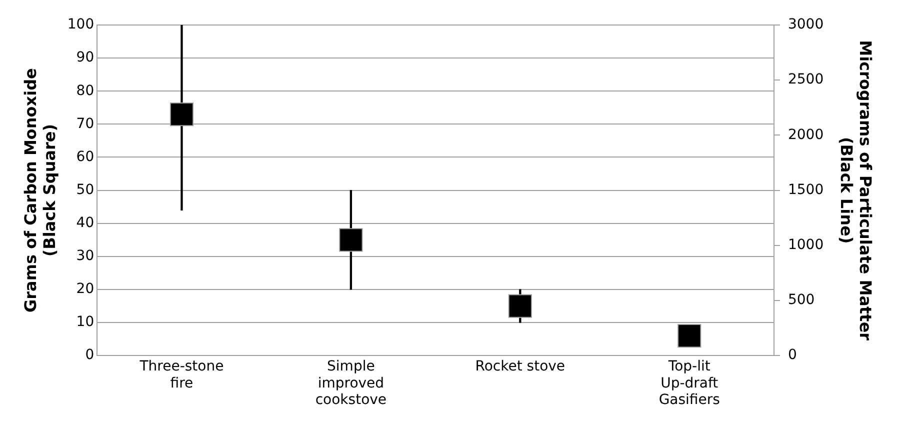 The width and height of the screenshot is (899, 424). Describe the element at coordinates (85, 223) in the screenshot. I see `y-tick-label: 40` at that location.